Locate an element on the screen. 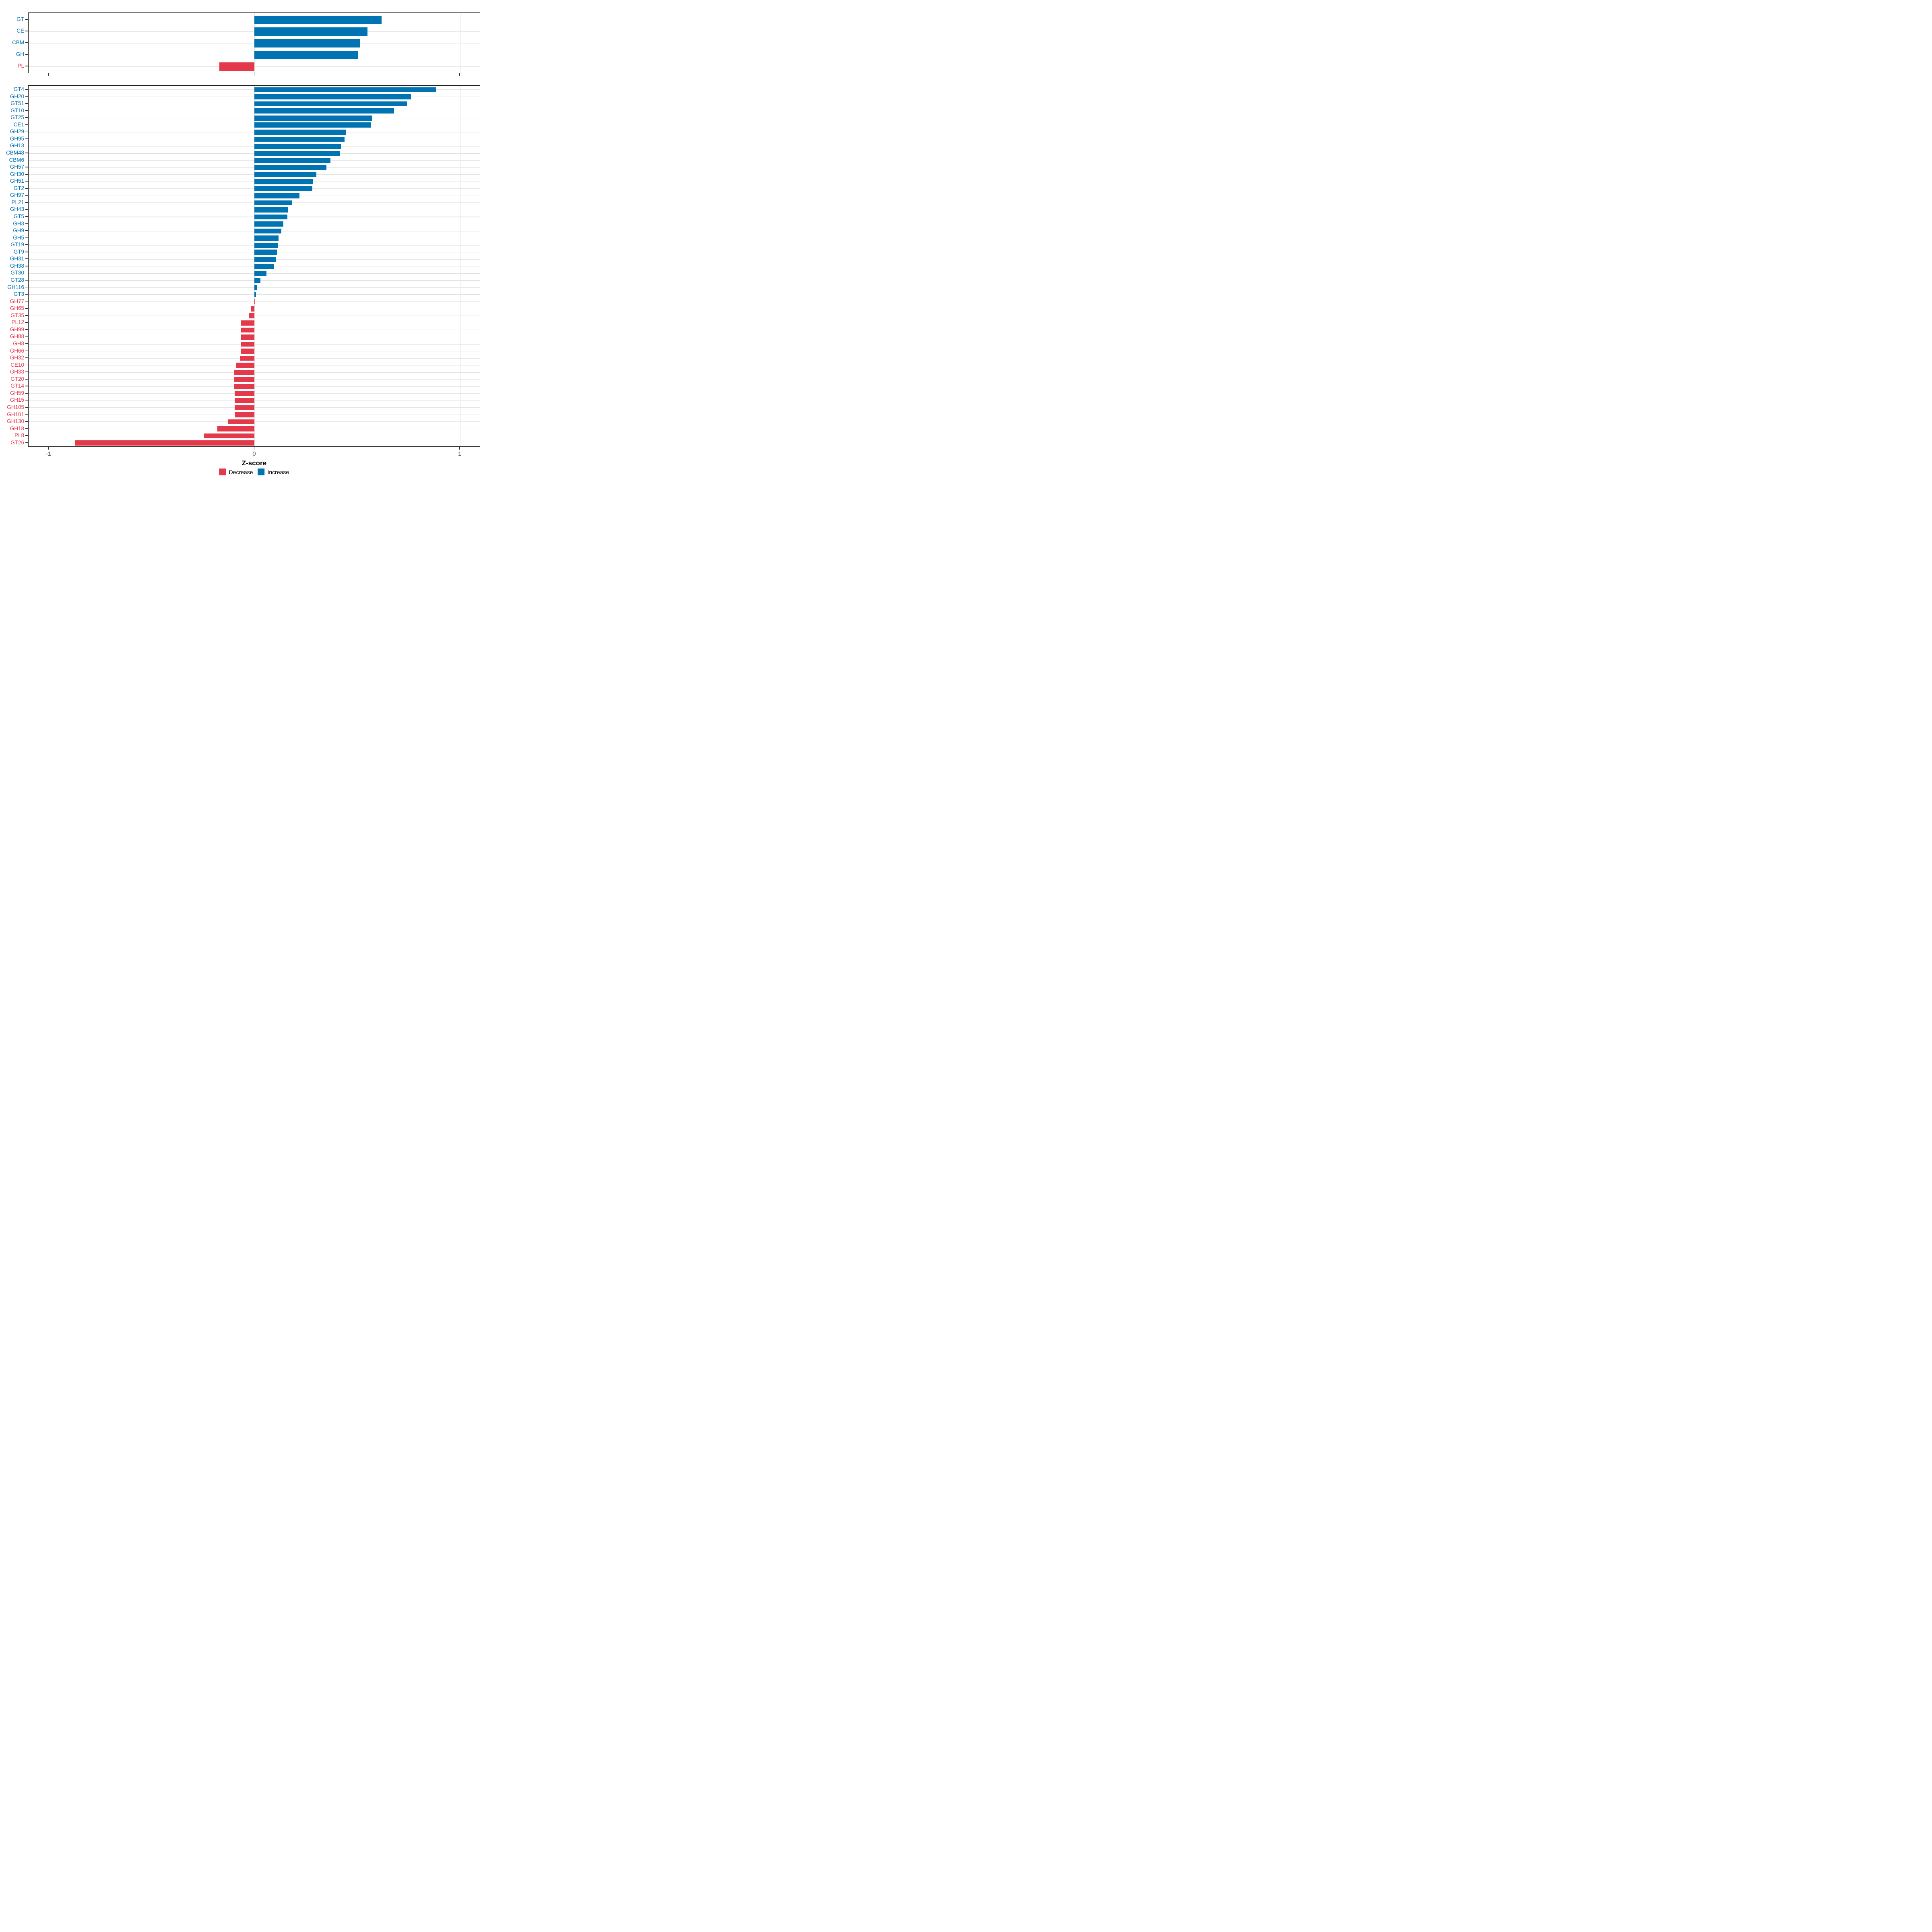 The height and width of the screenshot is (1932, 1932). bar-CE10 is located at coordinates (245, 365).